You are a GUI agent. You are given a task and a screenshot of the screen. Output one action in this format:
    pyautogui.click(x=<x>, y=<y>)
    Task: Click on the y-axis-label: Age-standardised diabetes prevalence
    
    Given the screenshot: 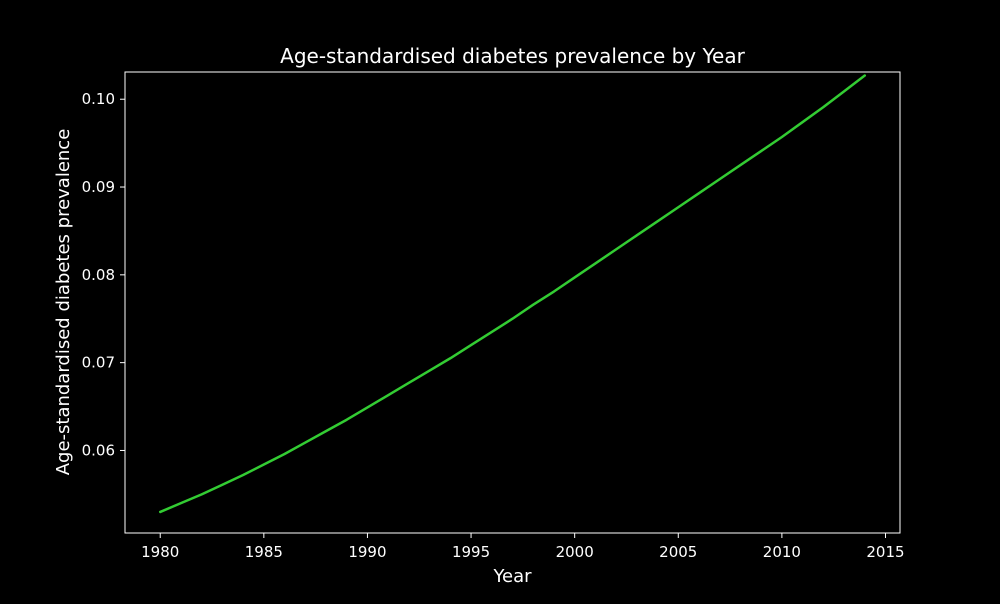 What is the action you would take?
    pyautogui.click(x=63, y=302)
    